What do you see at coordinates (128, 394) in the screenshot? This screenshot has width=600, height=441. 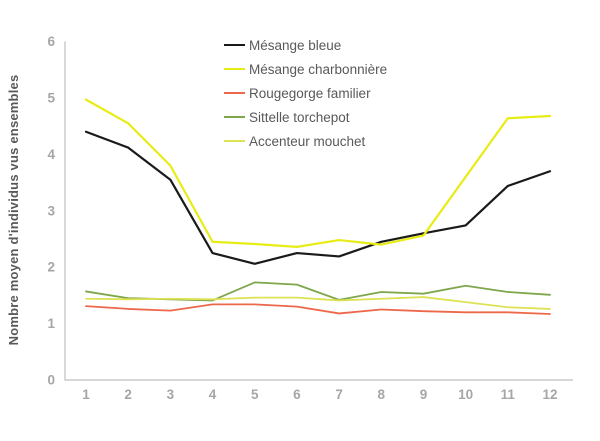 I see `x-tick-label: 2` at bounding box center [128, 394].